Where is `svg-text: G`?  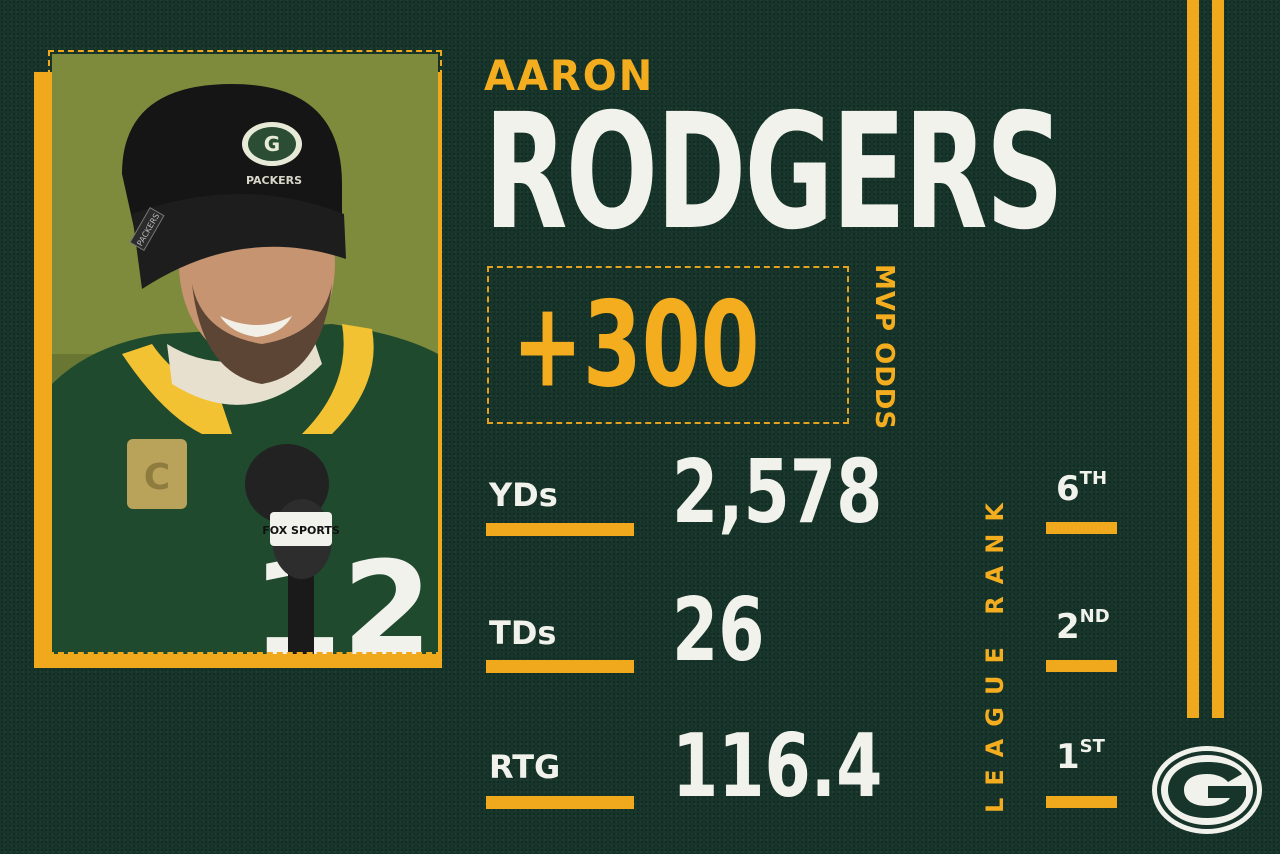 svg-text: G is located at coordinates (272, 144).